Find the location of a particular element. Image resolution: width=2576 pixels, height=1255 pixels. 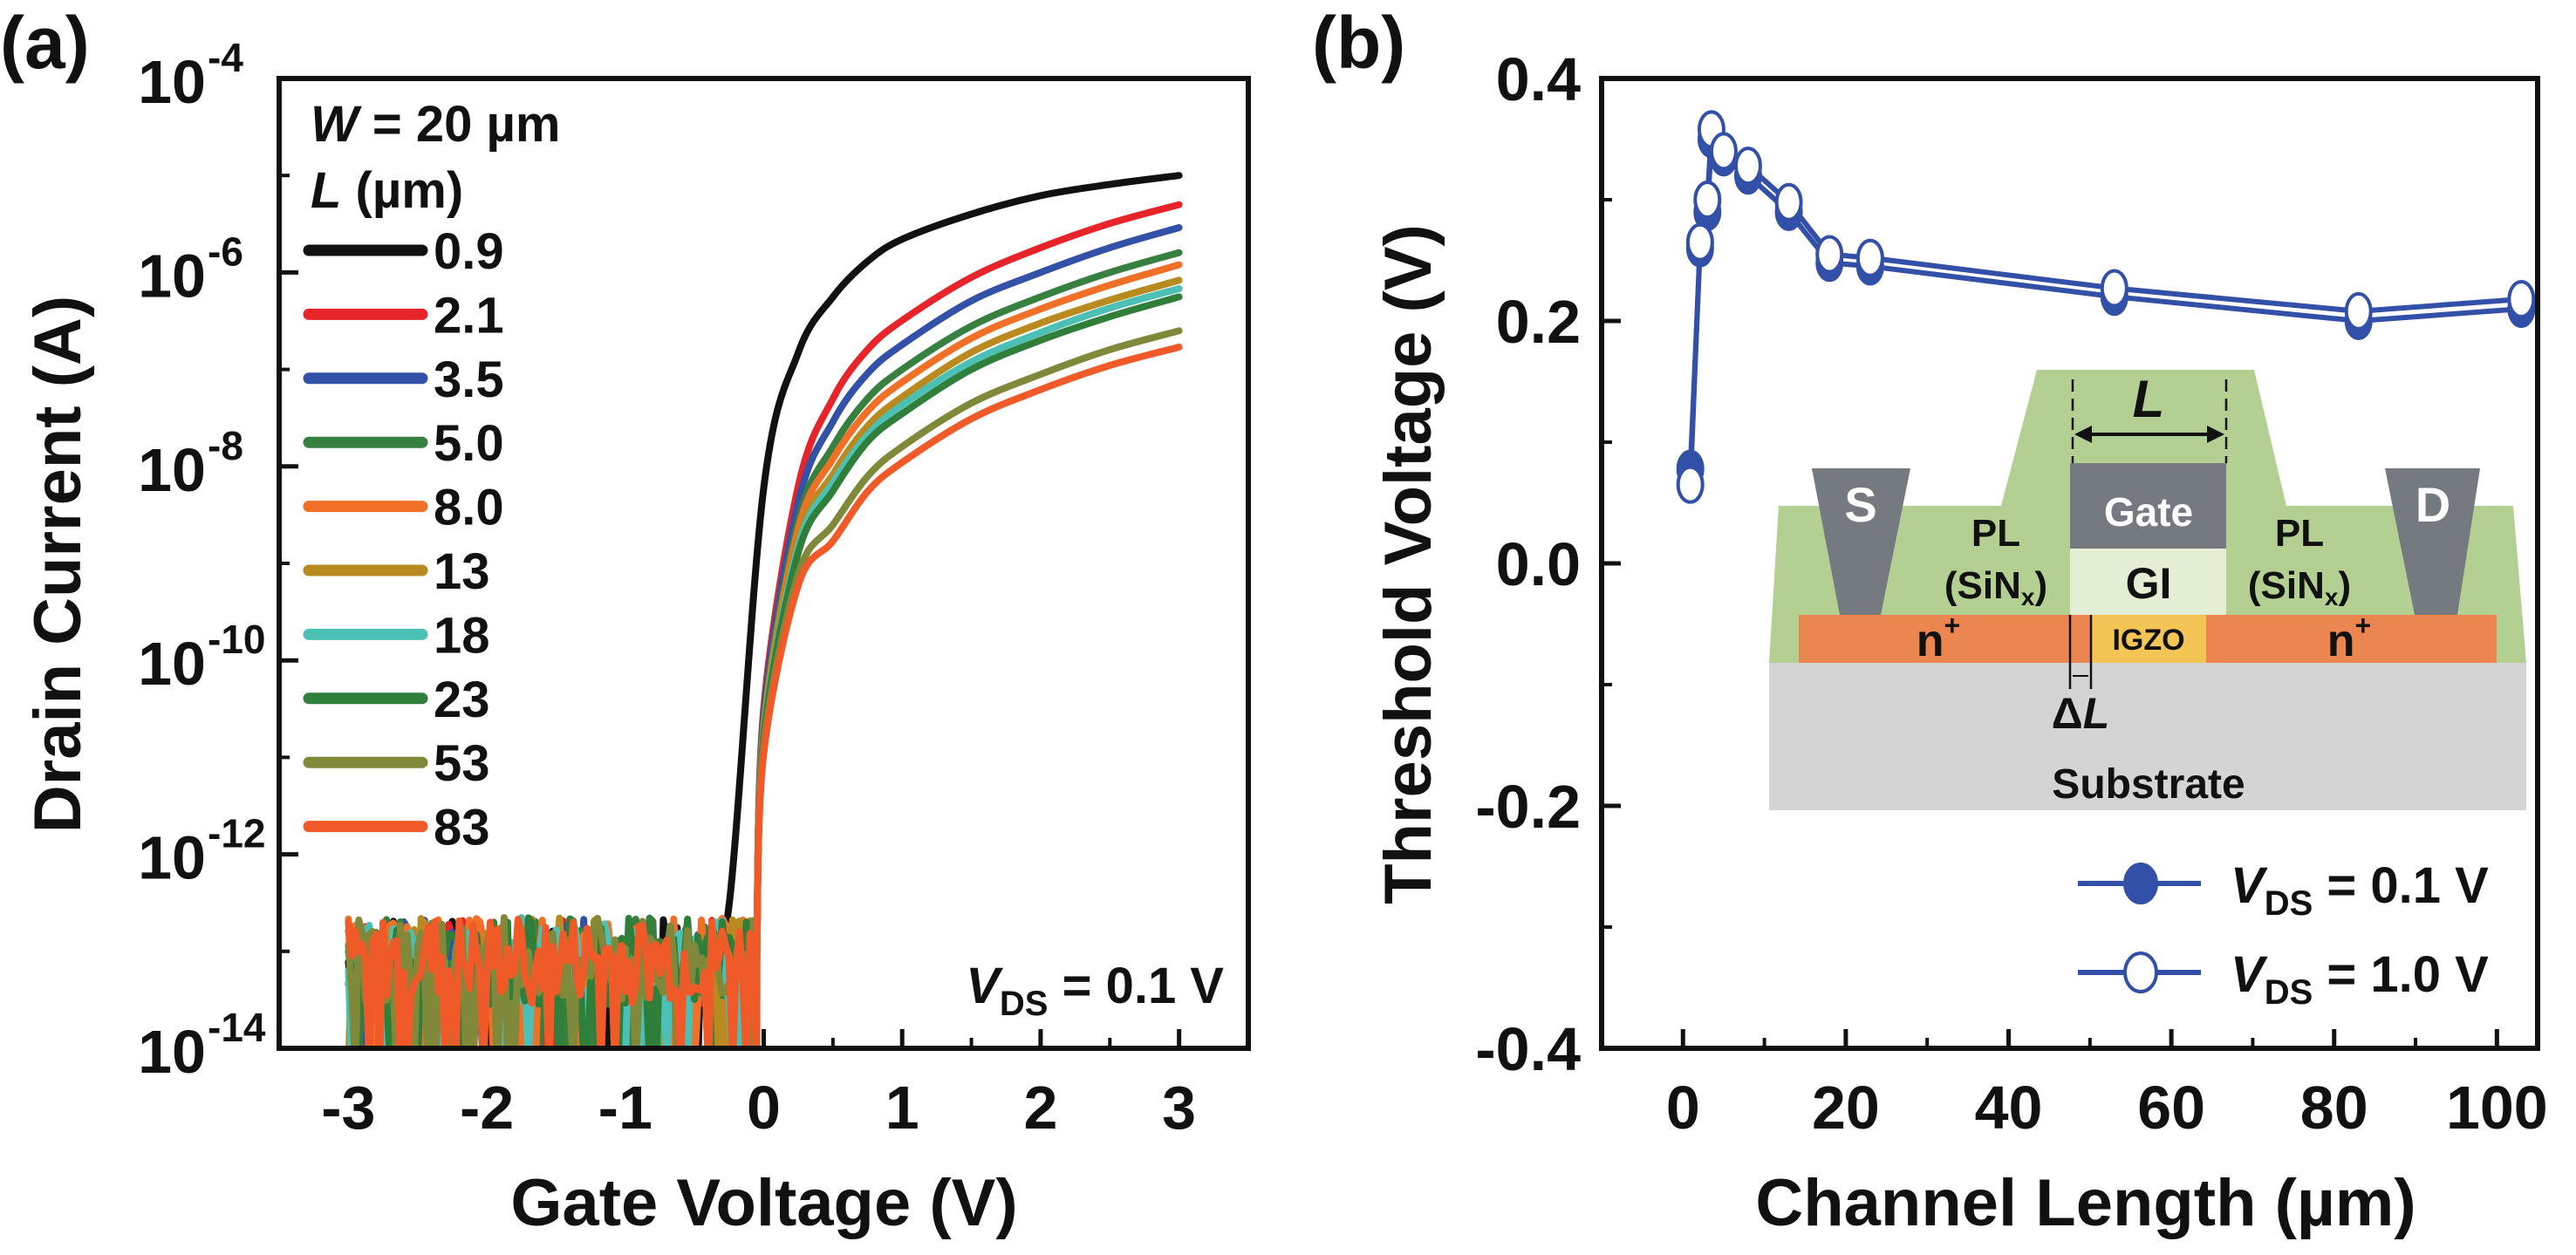

y-tick-label-exponent: -4 is located at coordinates (225, 57).